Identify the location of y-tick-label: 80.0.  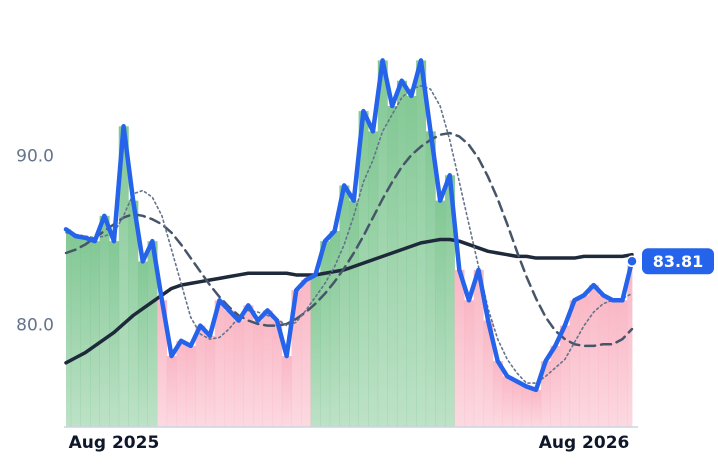
(35, 326).